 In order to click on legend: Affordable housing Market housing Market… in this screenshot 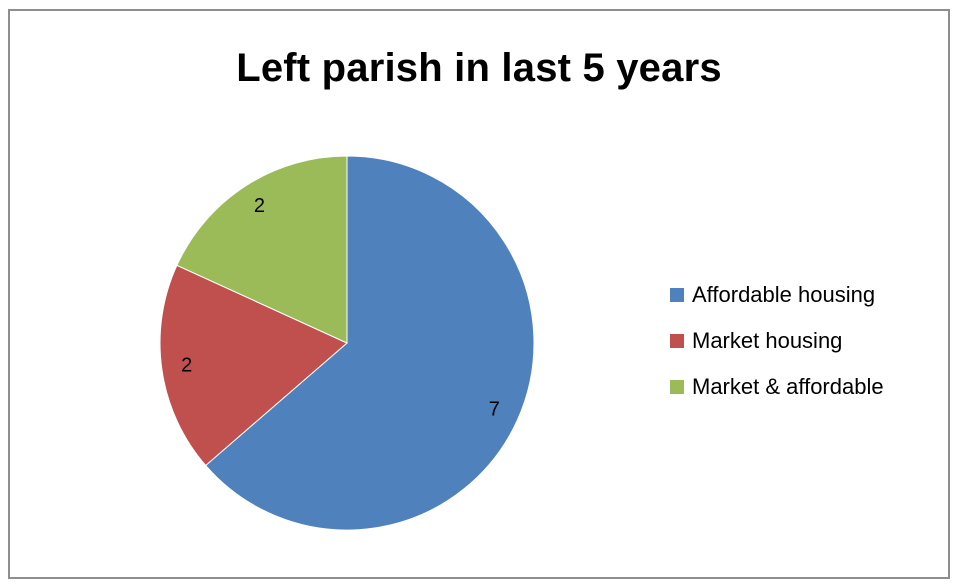, I will do `click(777, 351)`.